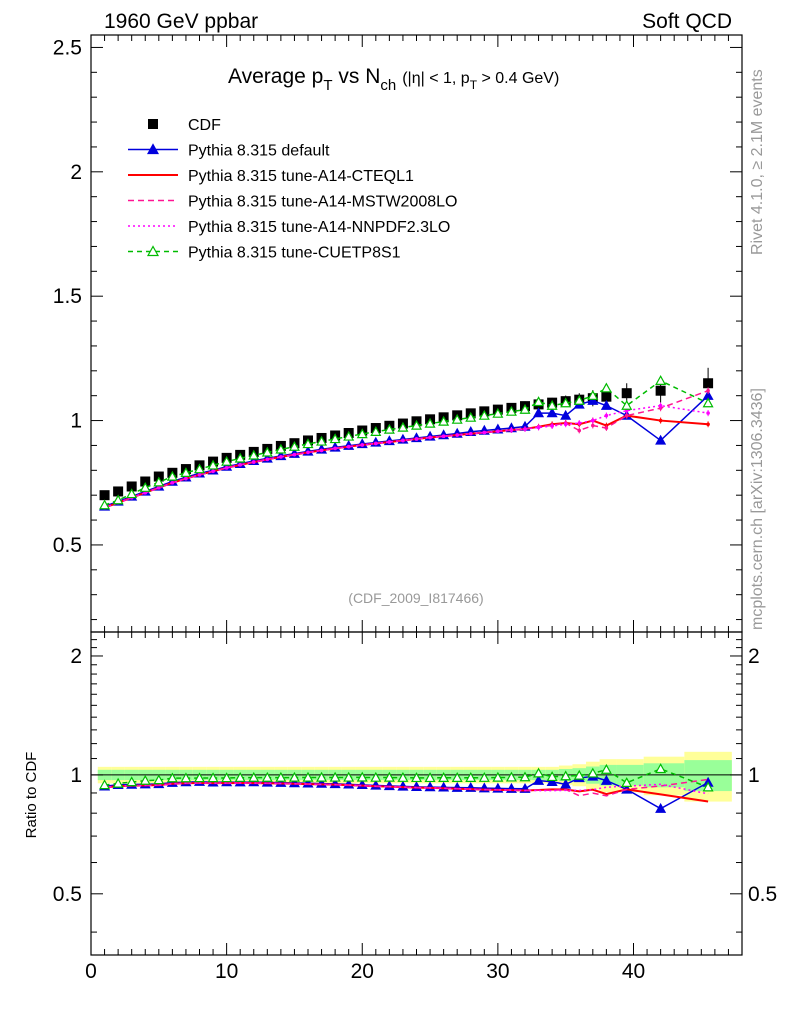  What do you see at coordinates (31, 795) in the screenshot?
I see `ratio-y-axis-label: Ratio to CDF` at bounding box center [31, 795].